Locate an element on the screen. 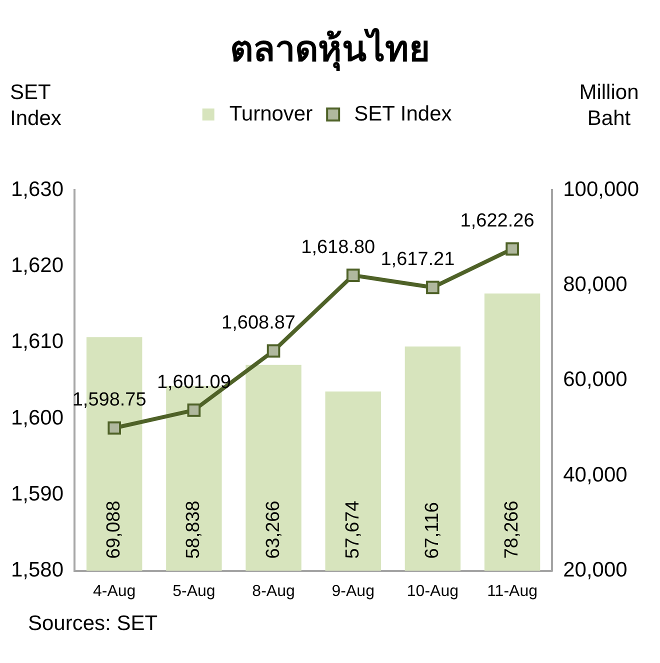 The image size is (660, 663). data-label: 69,088 is located at coordinates (114, 529).